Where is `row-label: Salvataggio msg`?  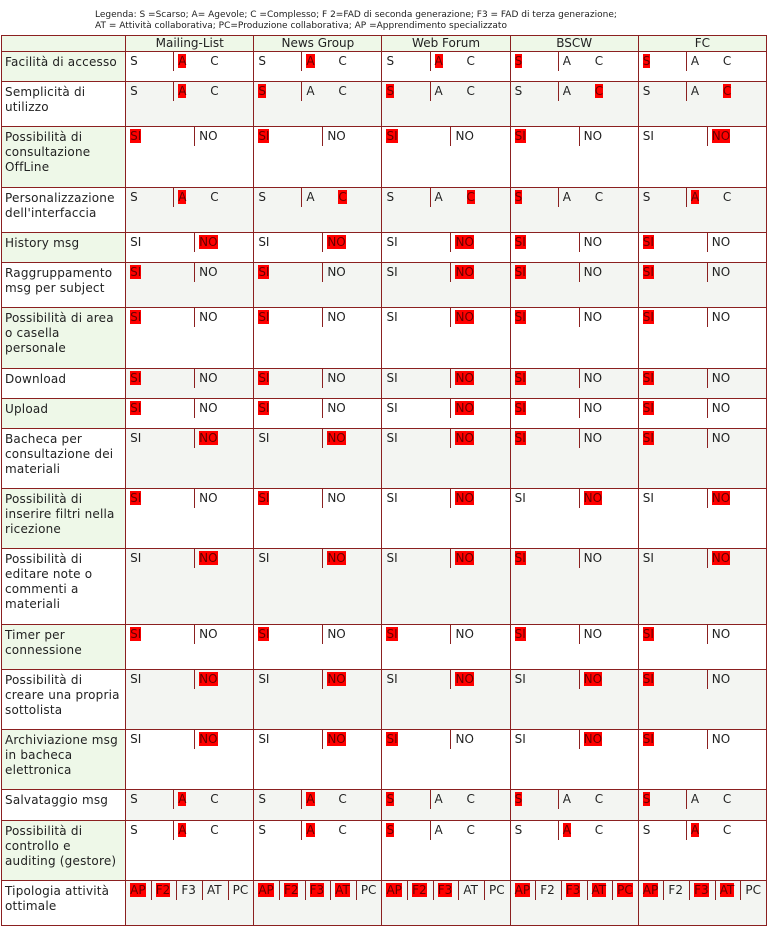 row-label: Salvataggio msg is located at coordinates (63, 805).